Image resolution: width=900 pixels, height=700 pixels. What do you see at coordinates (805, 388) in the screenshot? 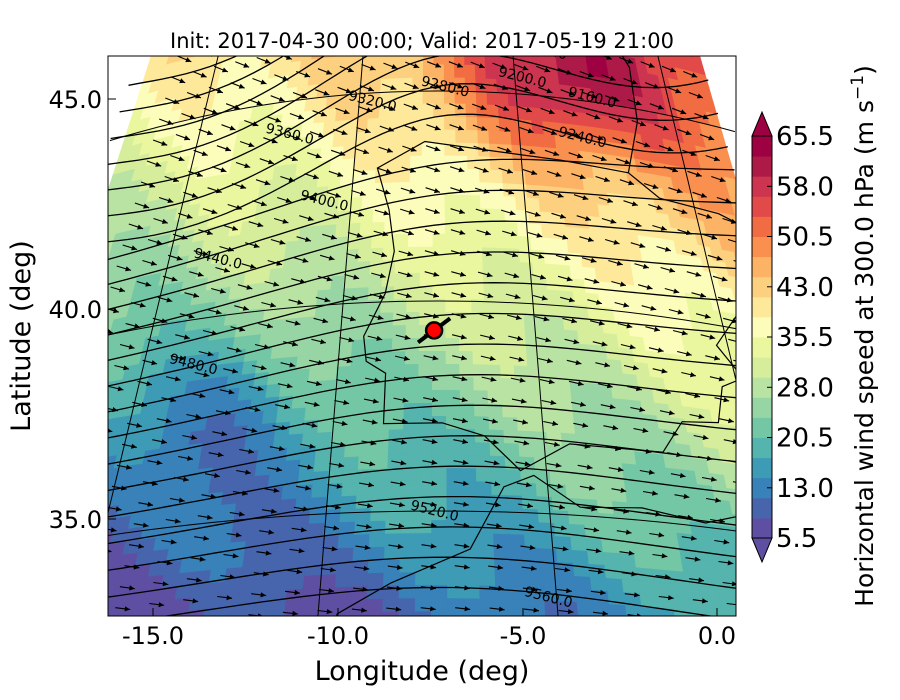
I see `colorbar-tick-label: 28.0` at bounding box center [805, 388].